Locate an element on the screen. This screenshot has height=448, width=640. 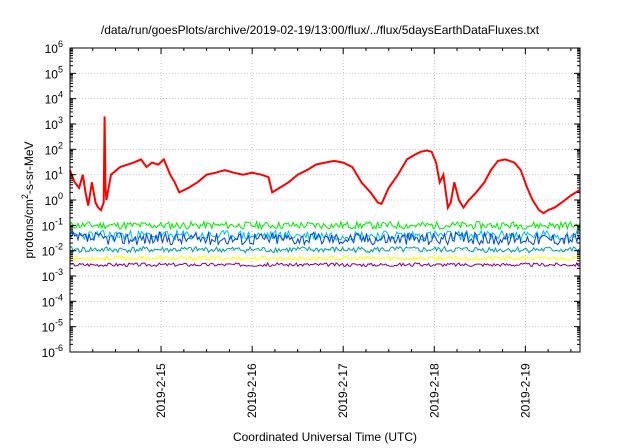
y-axis-label-pre: protons/cm is located at coordinates (29, 228).